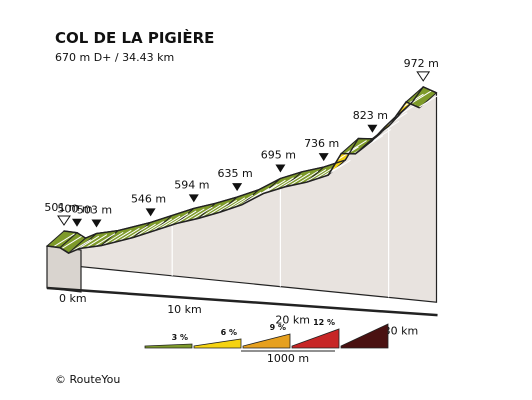 This screenshot has width=532, height=400. I want to click on legend-label-0: 3 %, so click(180, 337).